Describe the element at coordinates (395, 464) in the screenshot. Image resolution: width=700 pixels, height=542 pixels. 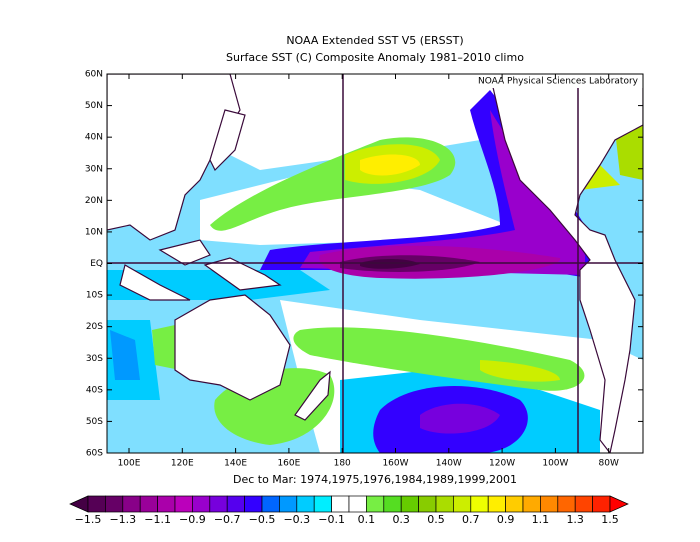
I see `lon-label: 160W` at that location.